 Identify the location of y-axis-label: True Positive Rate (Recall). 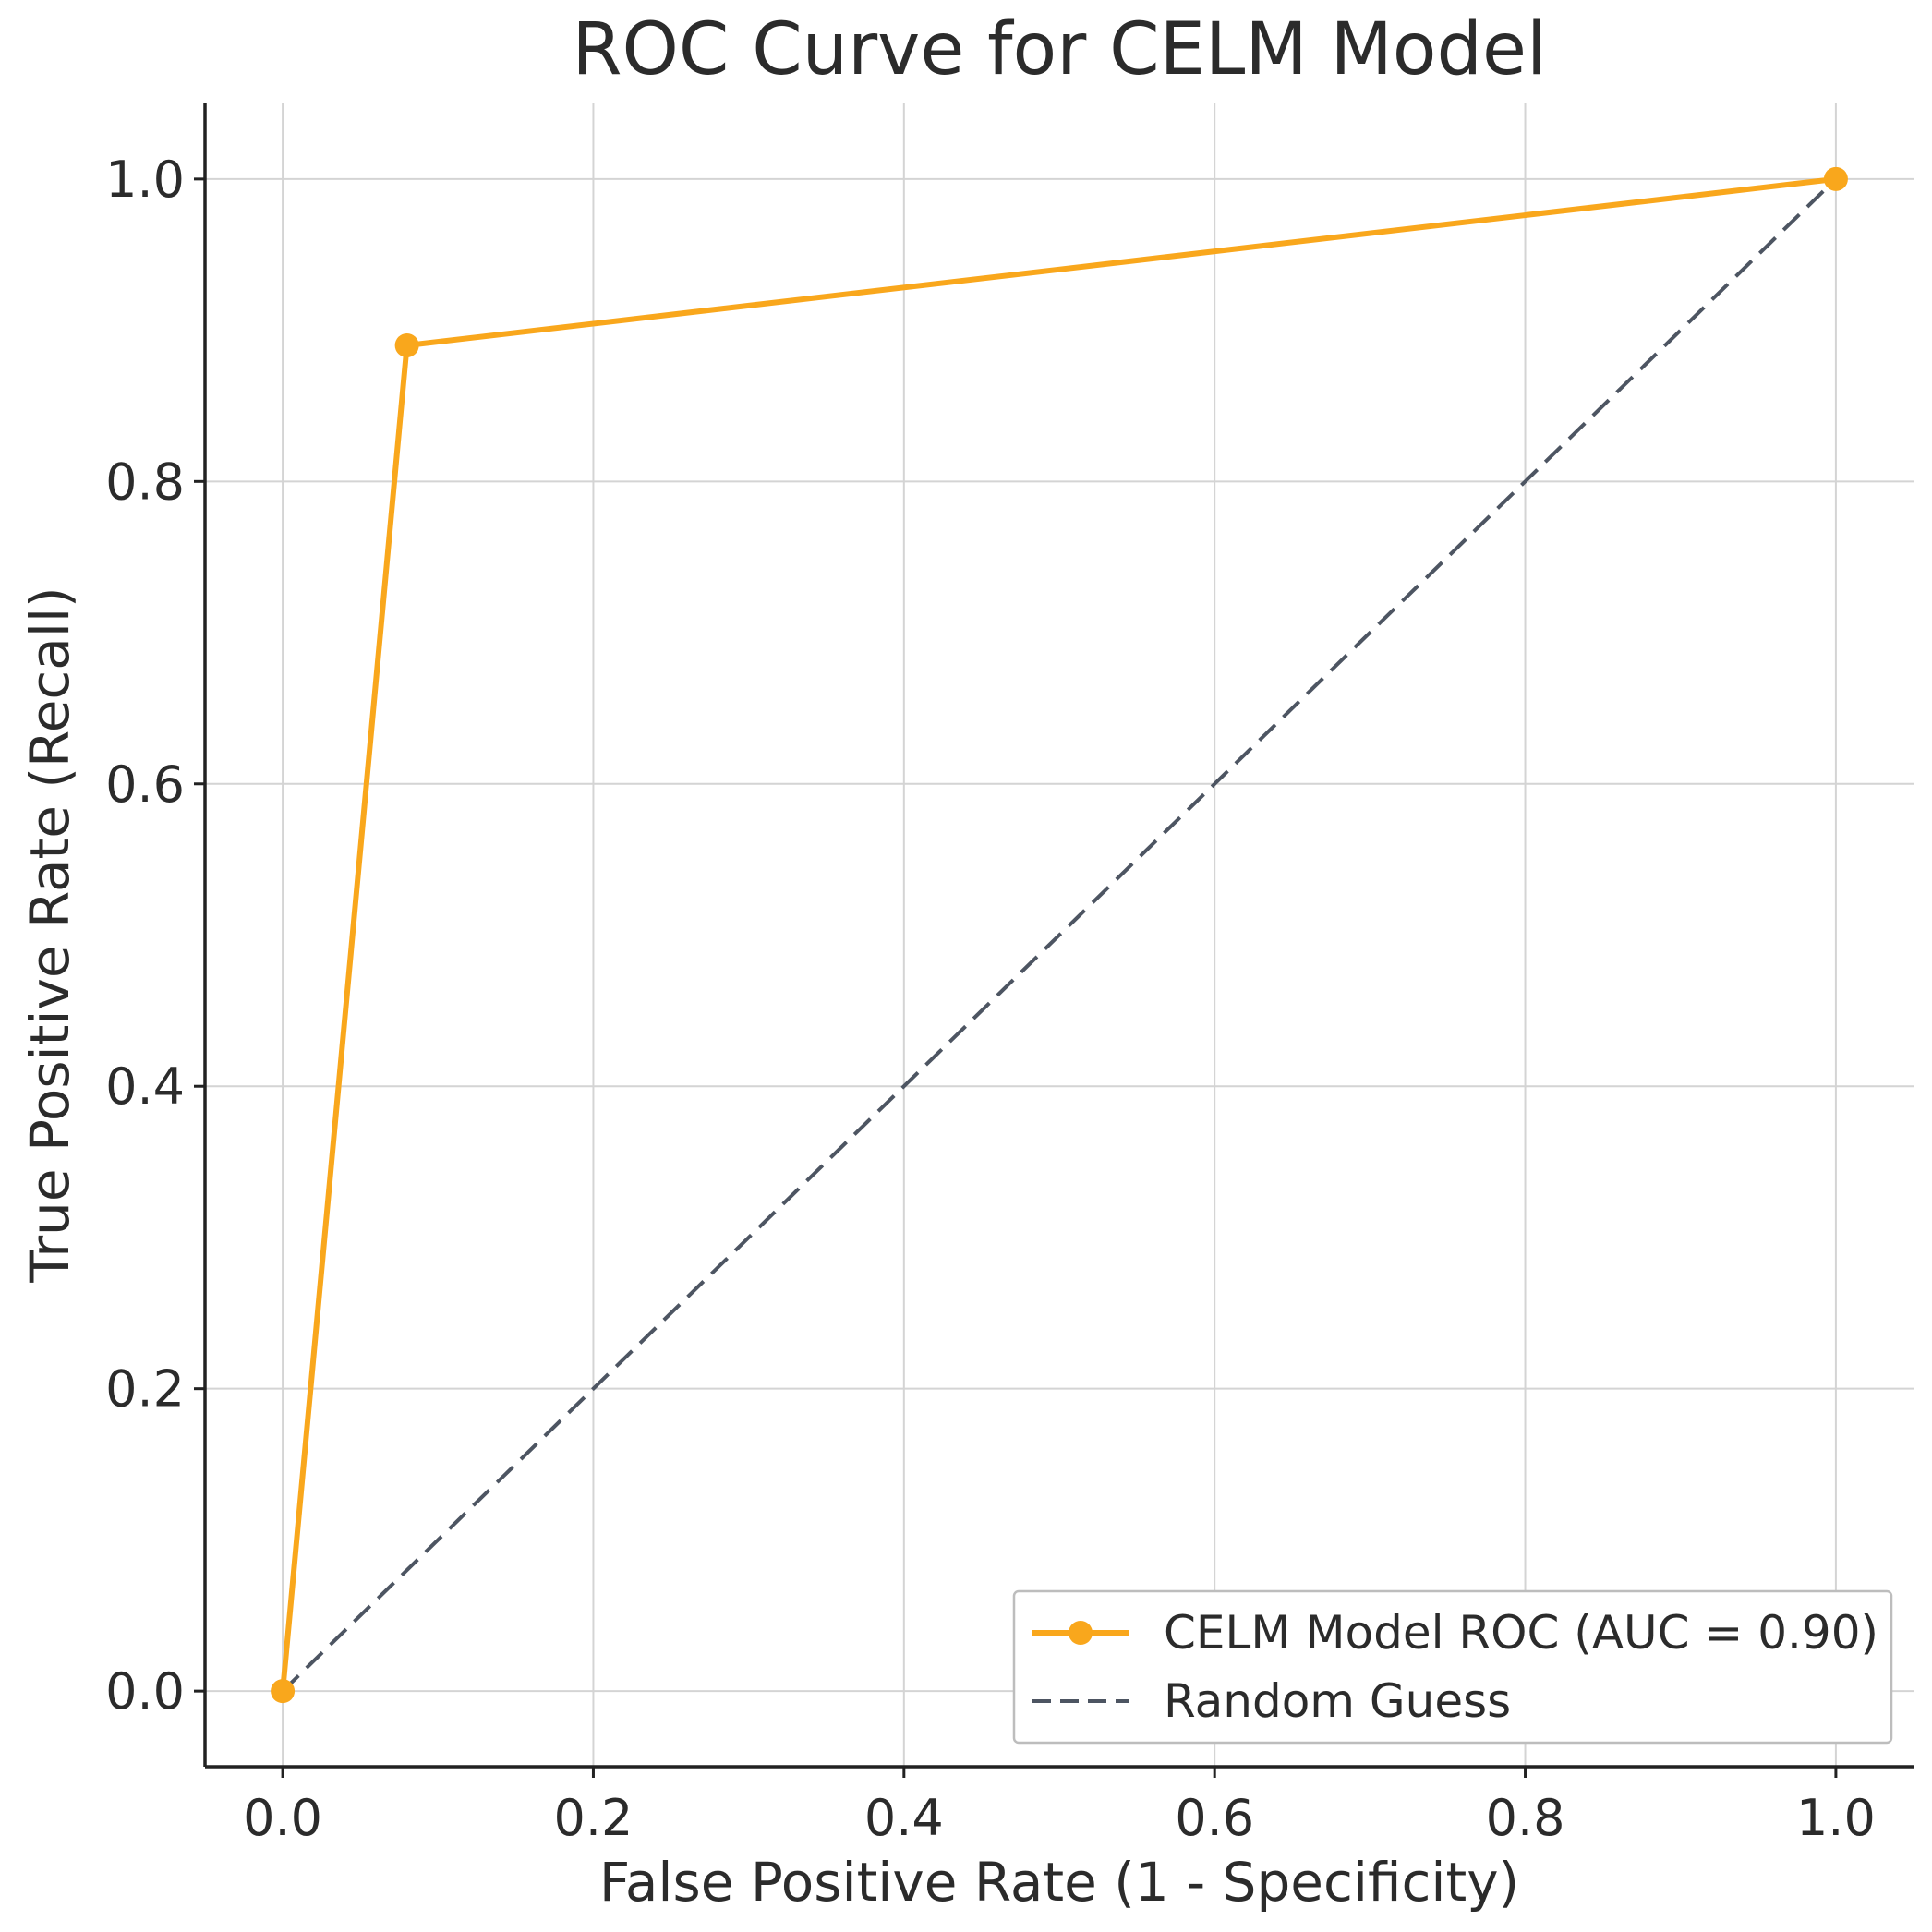
(50, 934).